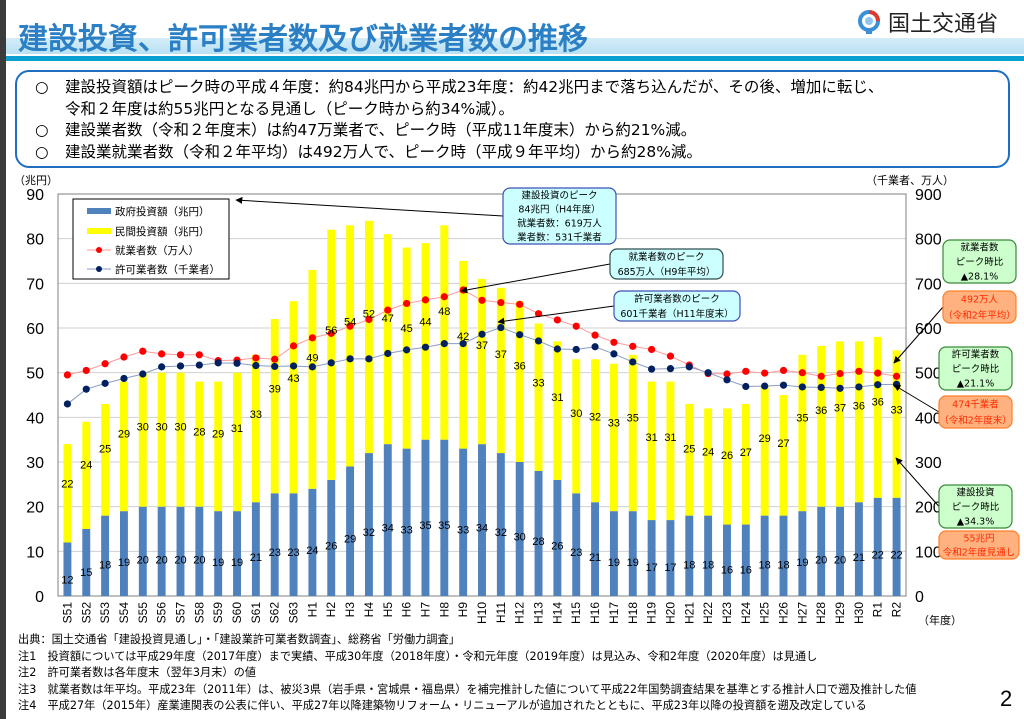 The image size is (1024, 719). Describe the element at coordinates (105, 613) in the screenshot. I see `x-tick-label: S53` at that location.